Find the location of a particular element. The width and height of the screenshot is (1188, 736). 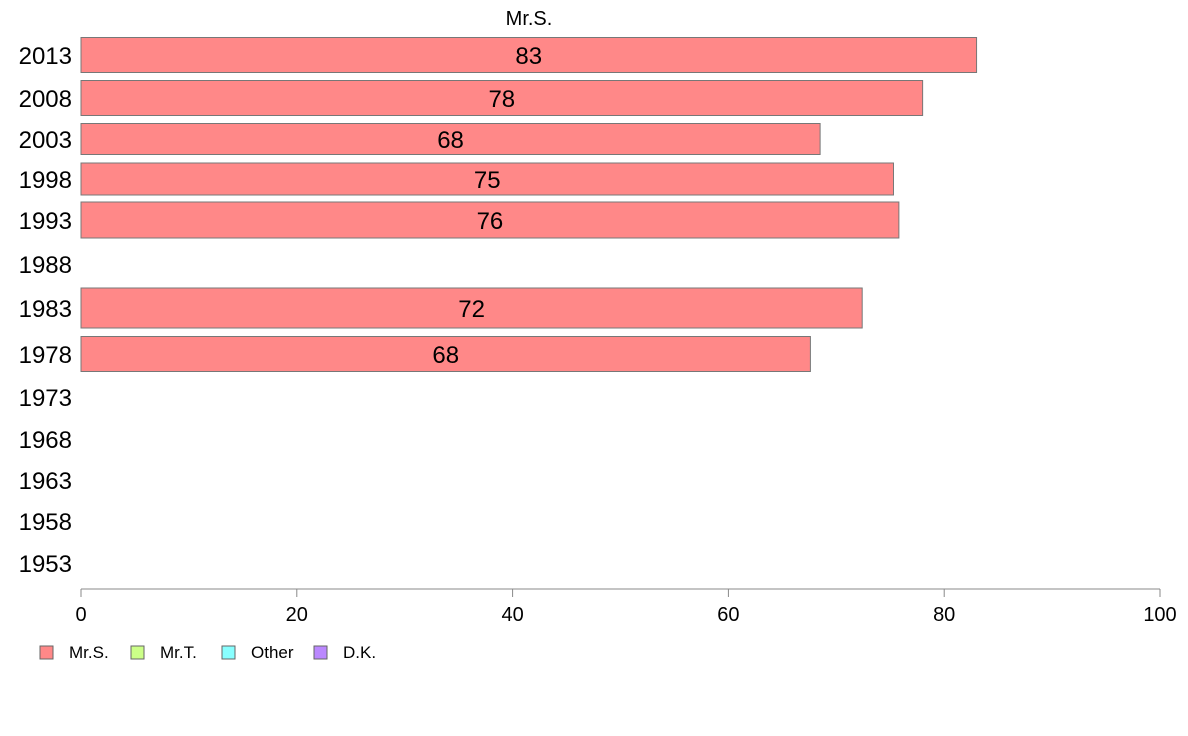

bar-value-label-1978: 68 is located at coordinates (445, 355).